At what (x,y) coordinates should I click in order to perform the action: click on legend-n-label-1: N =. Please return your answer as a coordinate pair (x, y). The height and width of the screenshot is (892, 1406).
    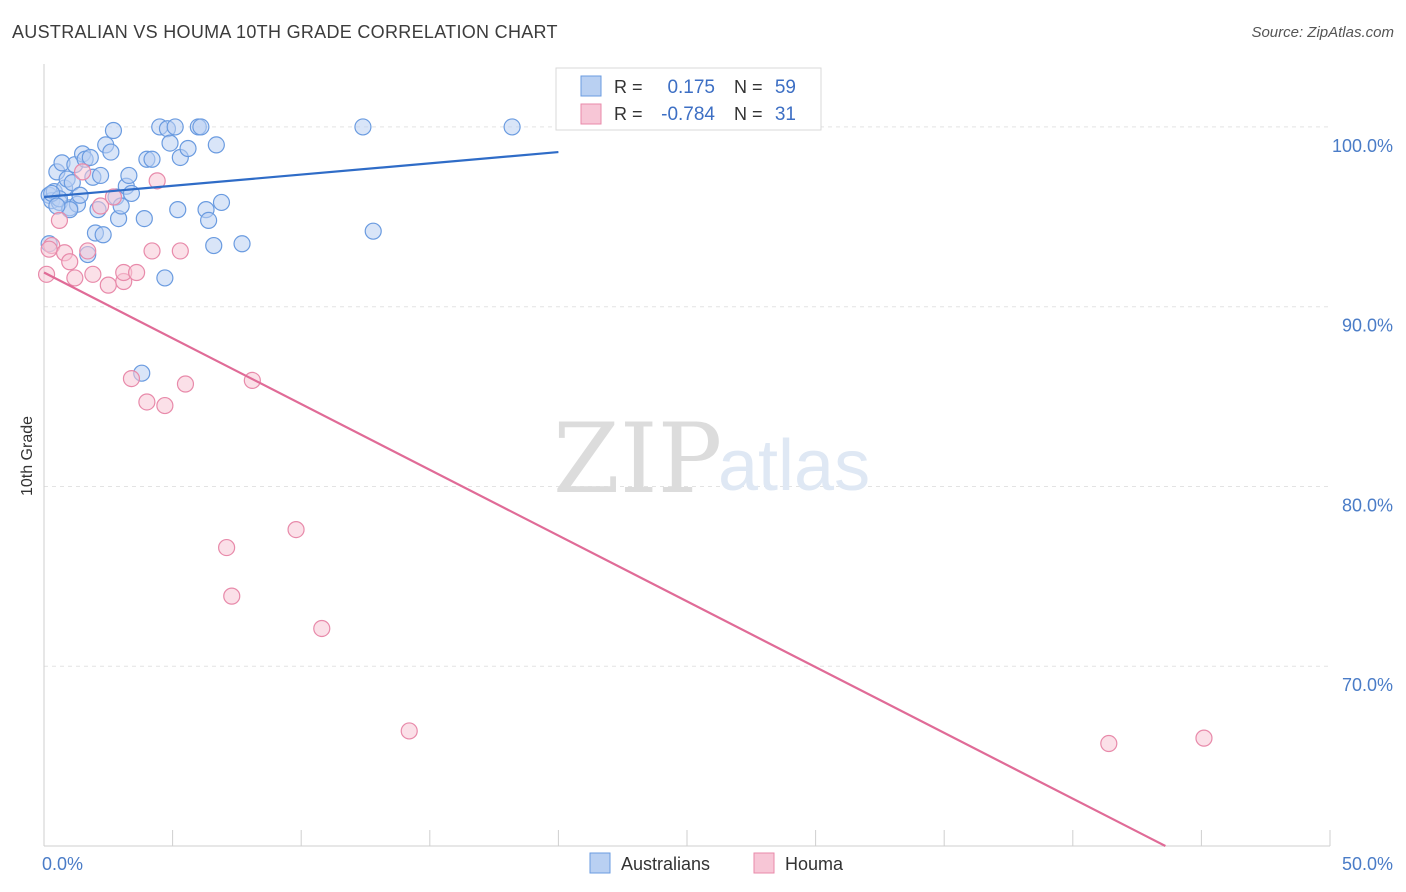
    Looking at the image, I should click on (748, 87).